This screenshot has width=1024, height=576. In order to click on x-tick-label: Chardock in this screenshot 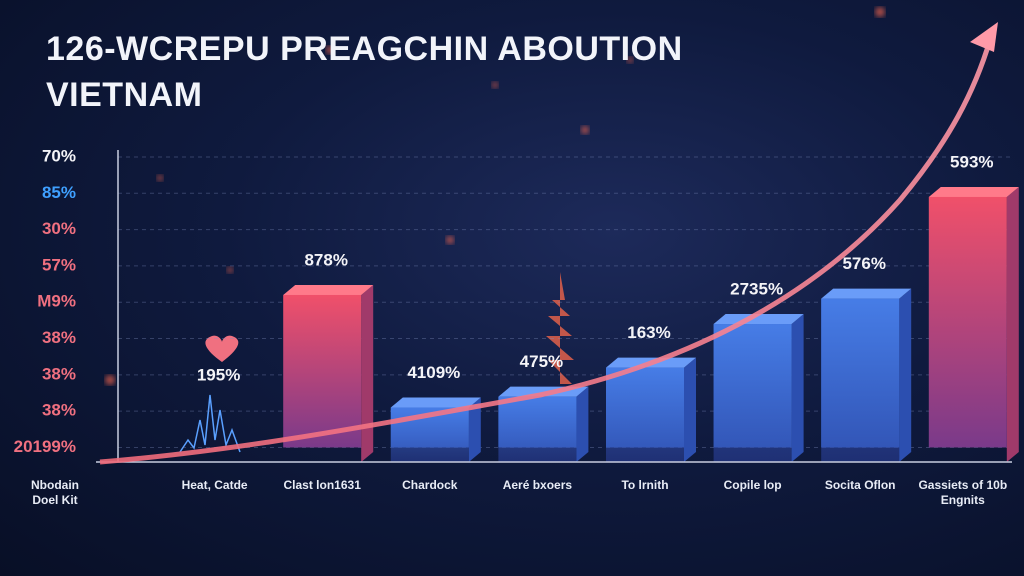, I will do `click(430, 485)`.